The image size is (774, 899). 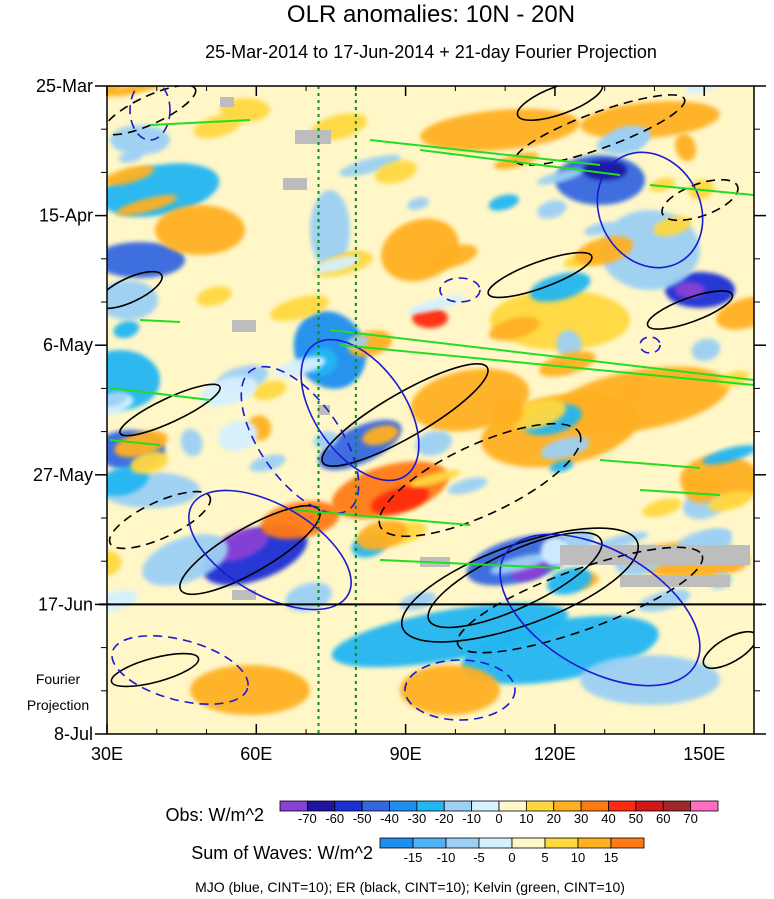 I want to click on colorbar-tick-label: 70, so click(x=690, y=818).